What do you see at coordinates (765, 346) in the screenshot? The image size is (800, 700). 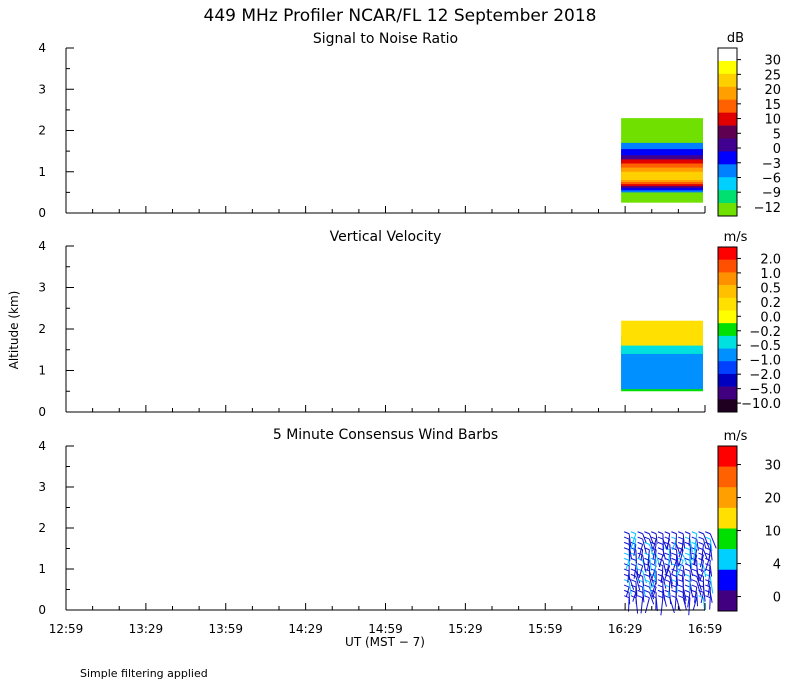 I see `colorbar-label: −0.5` at bounding box center [765, 346].